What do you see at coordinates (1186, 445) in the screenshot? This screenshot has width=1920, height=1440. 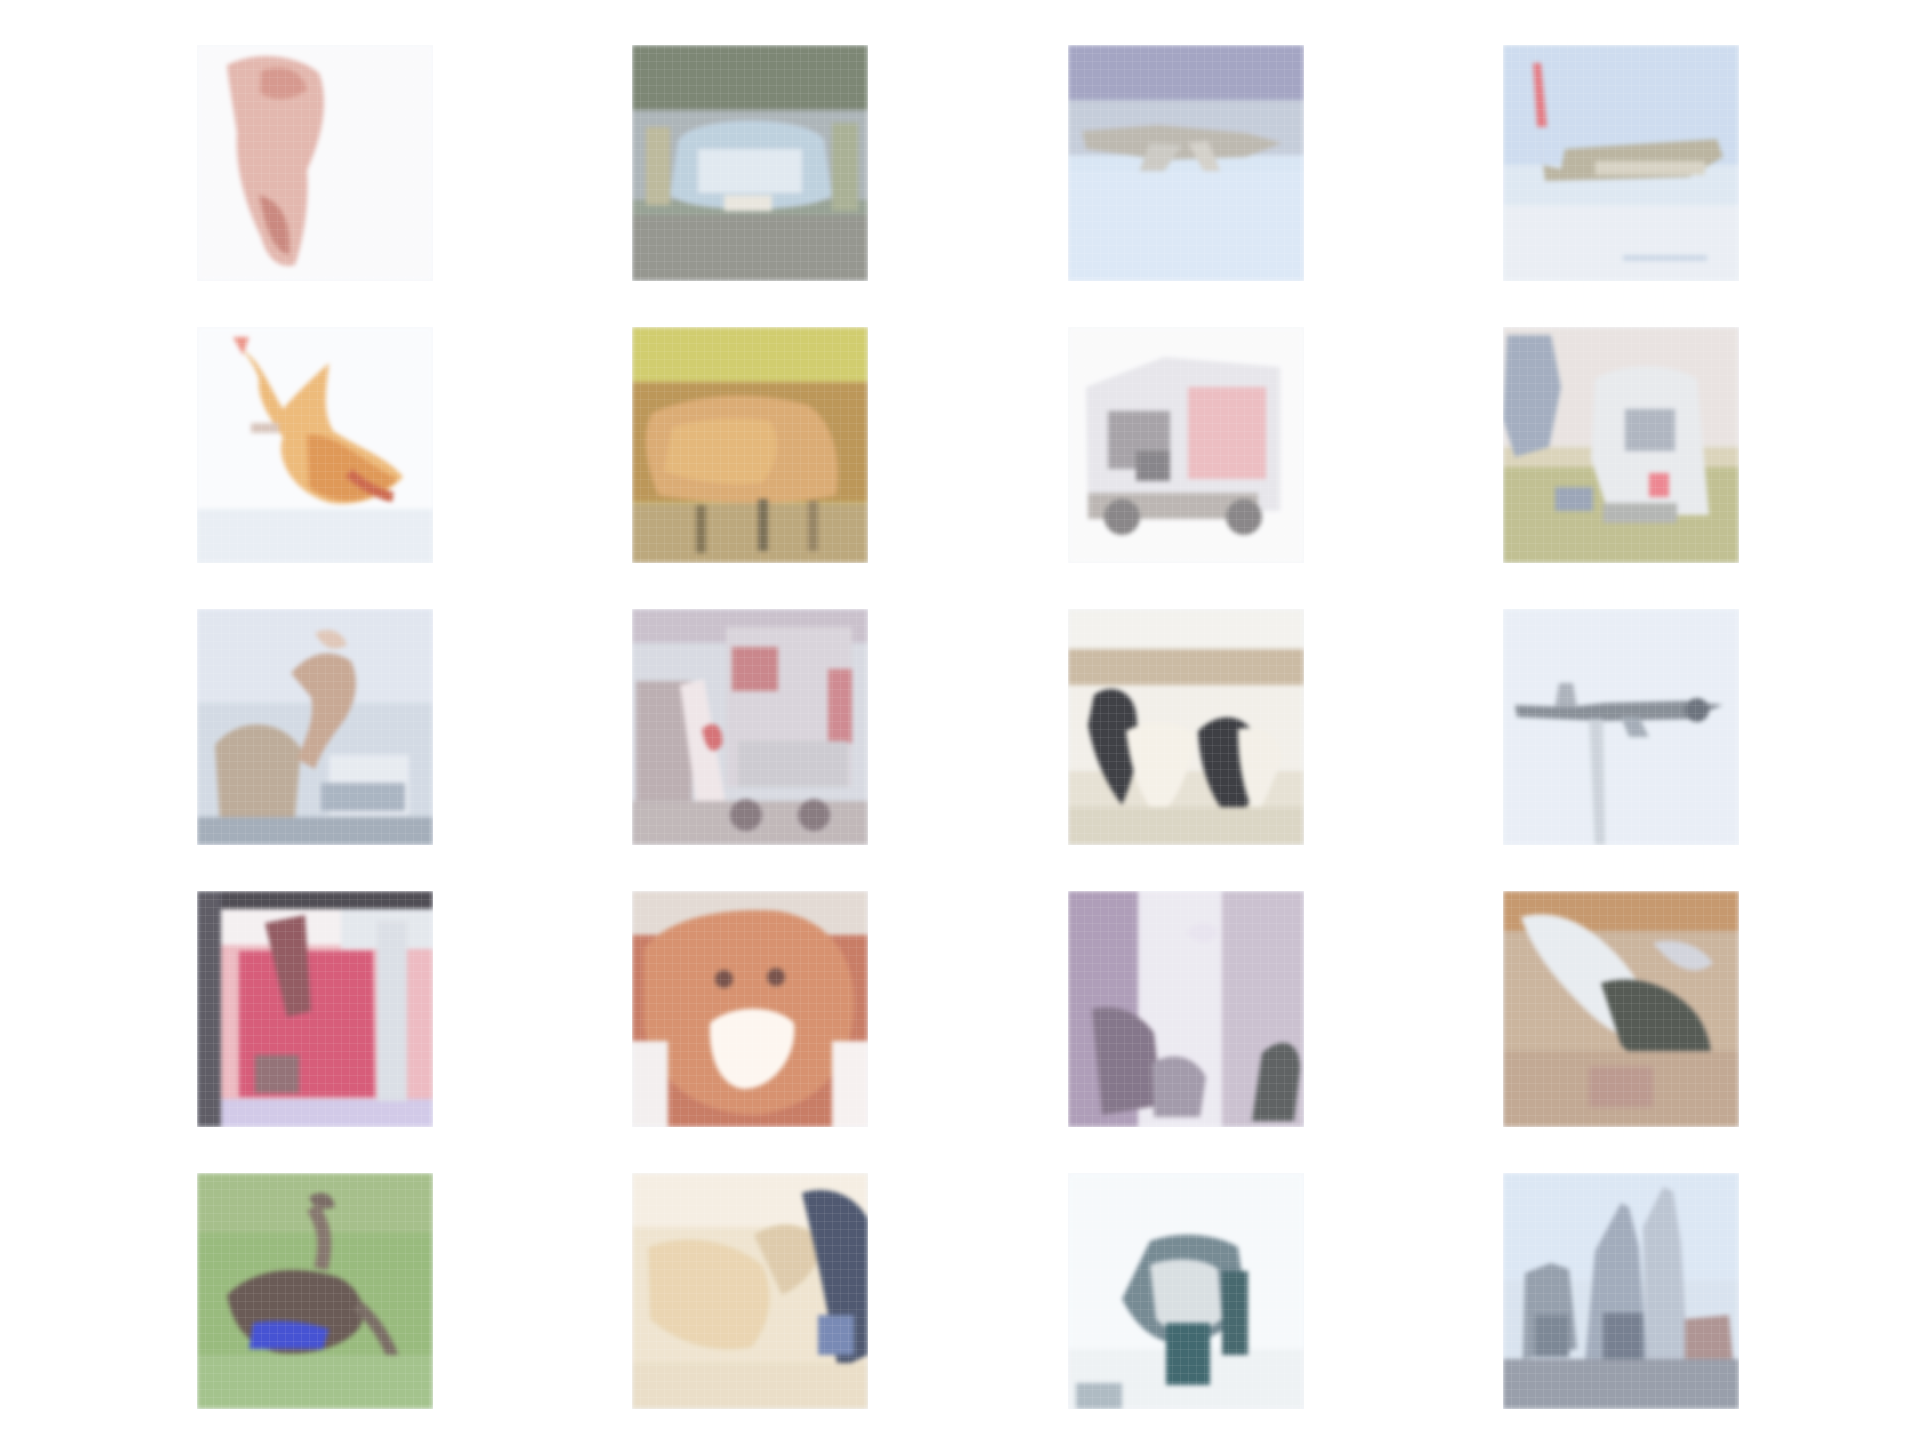 I see `thumbnail-white-red-truck` at bounding box center [1186, 445].